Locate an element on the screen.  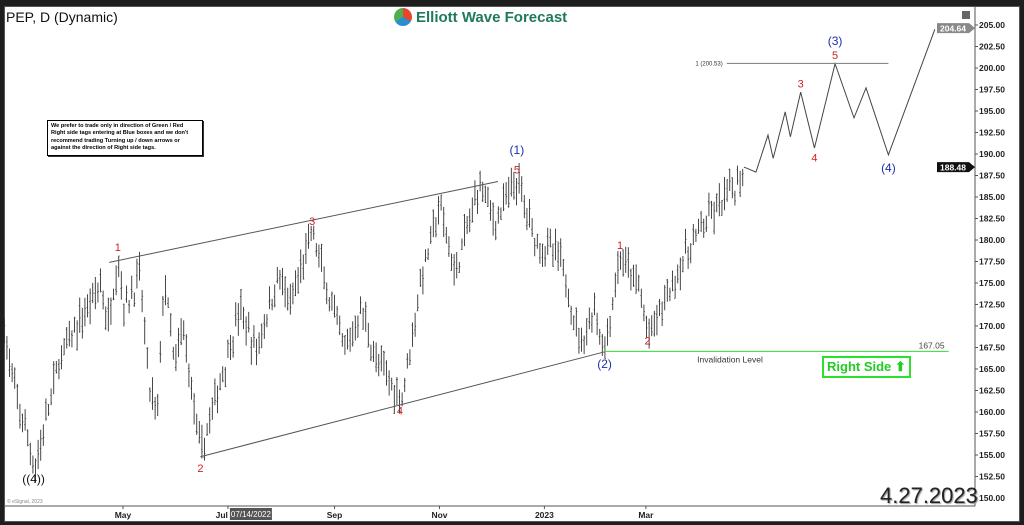
brand-logo: Elliott Wave Forecast is located at coordinates (480, 17).